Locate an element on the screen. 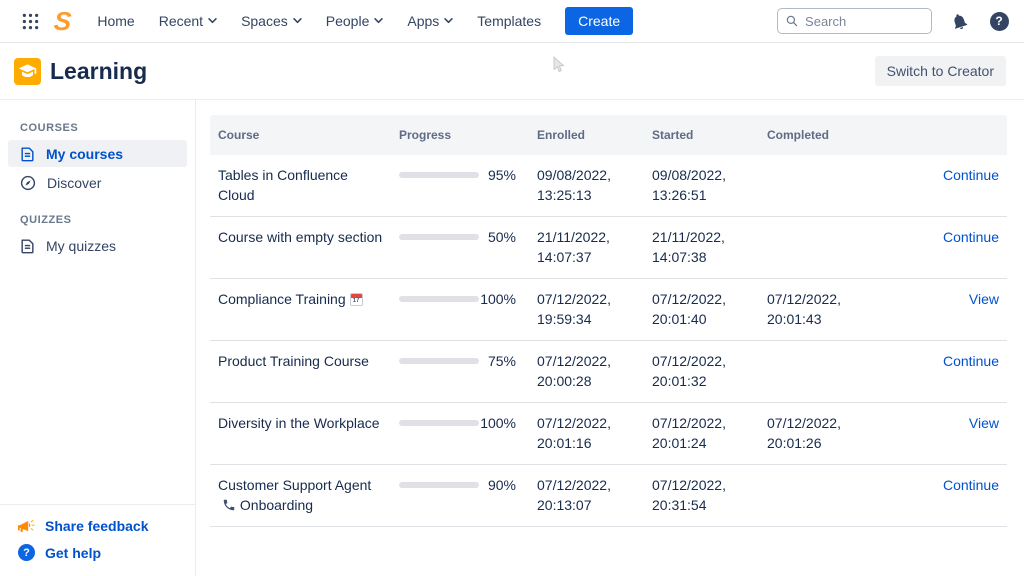 This screenshot has width=1024, height=576. started-date: 07/12/2022, 20:01:24 is located at coordinates (689, 433).